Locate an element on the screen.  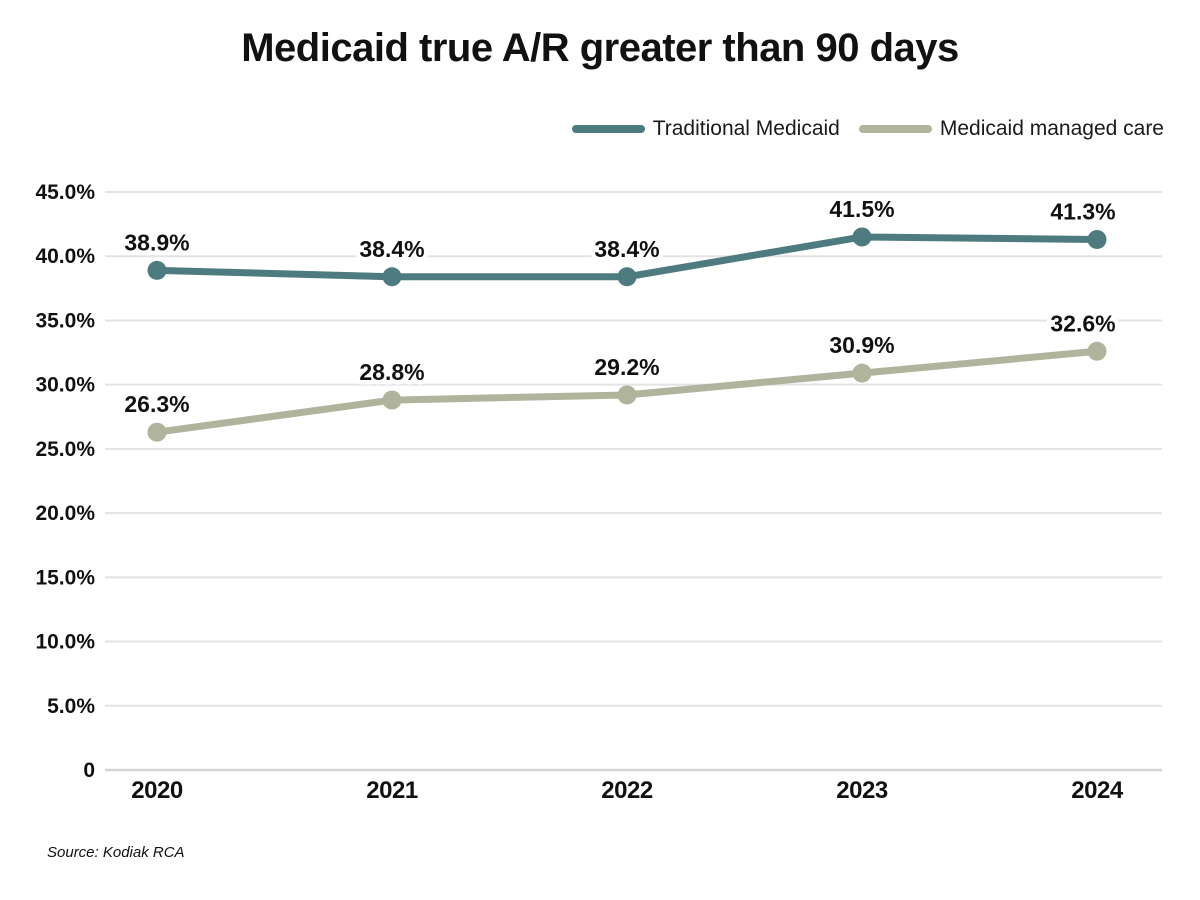
svg-text: 0 is located at coordinates (89, 770).